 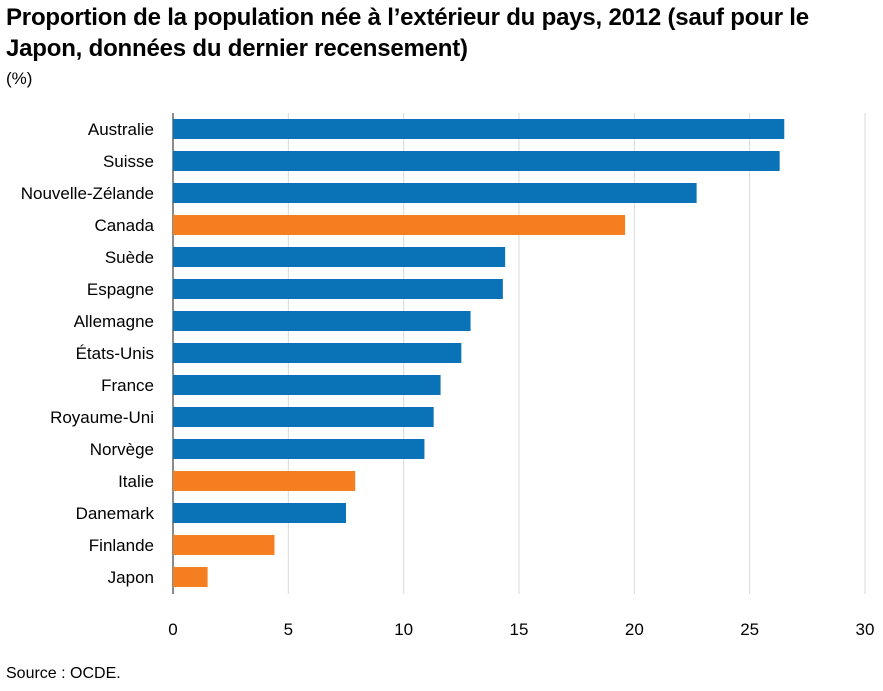 I want to click on category-label: Danemark, so click(x=115, y=513).